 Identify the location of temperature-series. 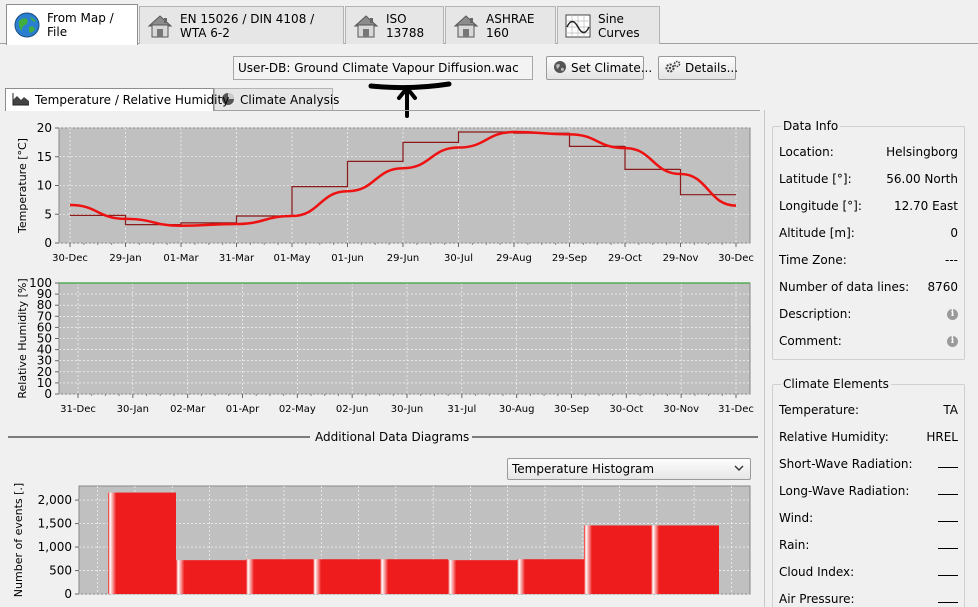
(403, 179).